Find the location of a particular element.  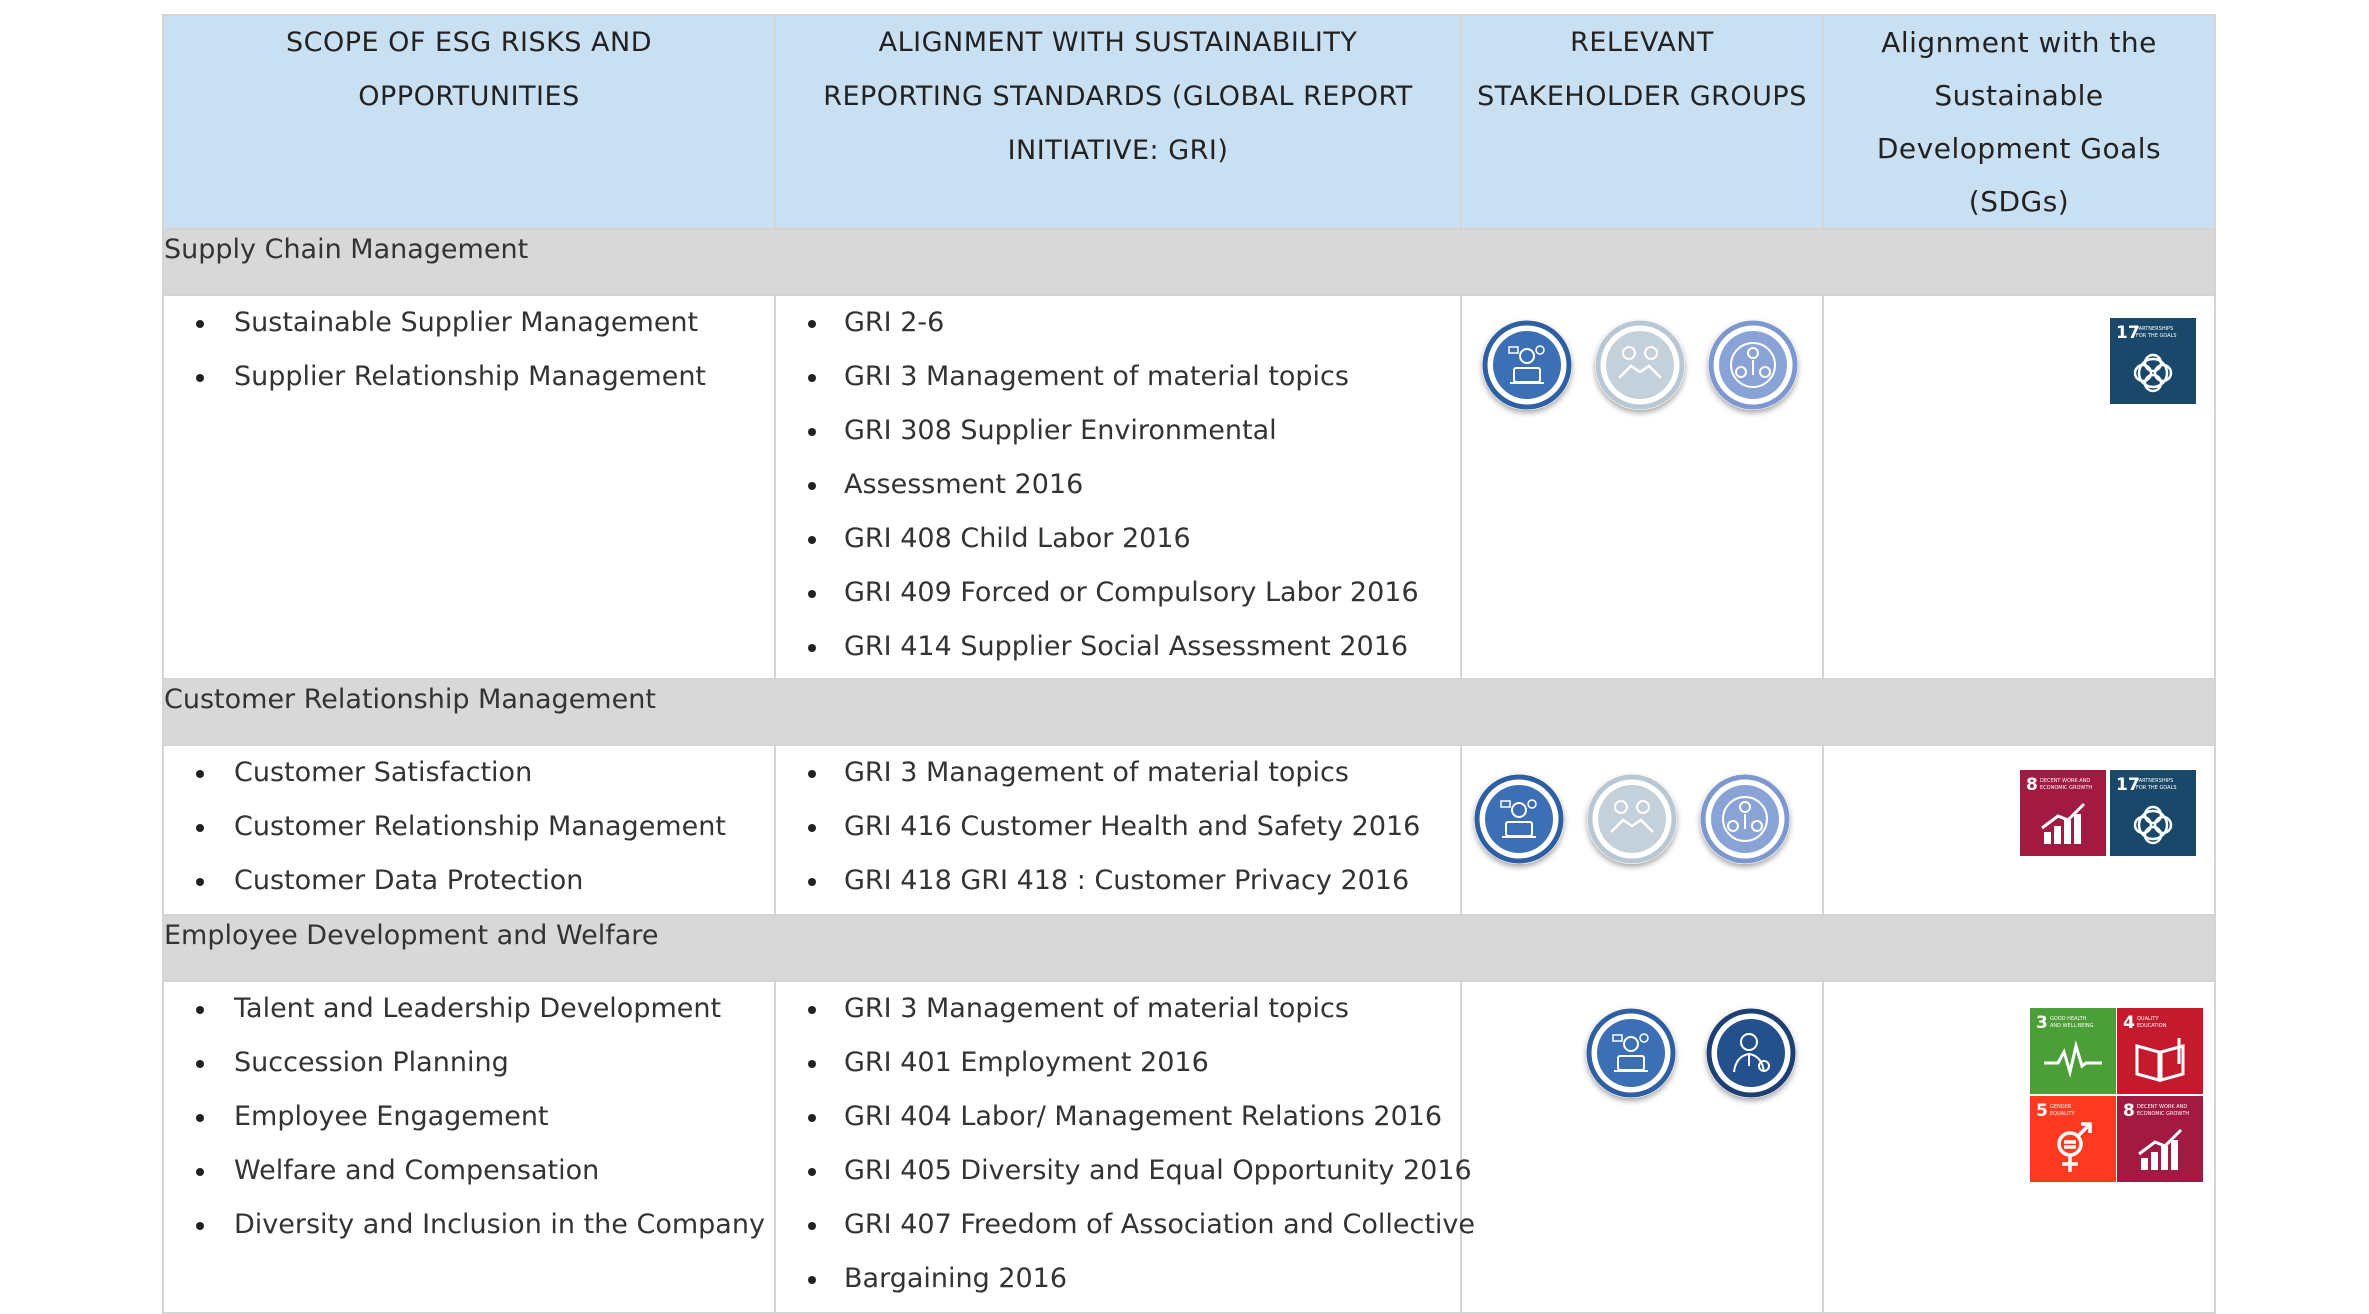

svg-text: GOOD HEALTH is located at coordinates (2068, 1019).